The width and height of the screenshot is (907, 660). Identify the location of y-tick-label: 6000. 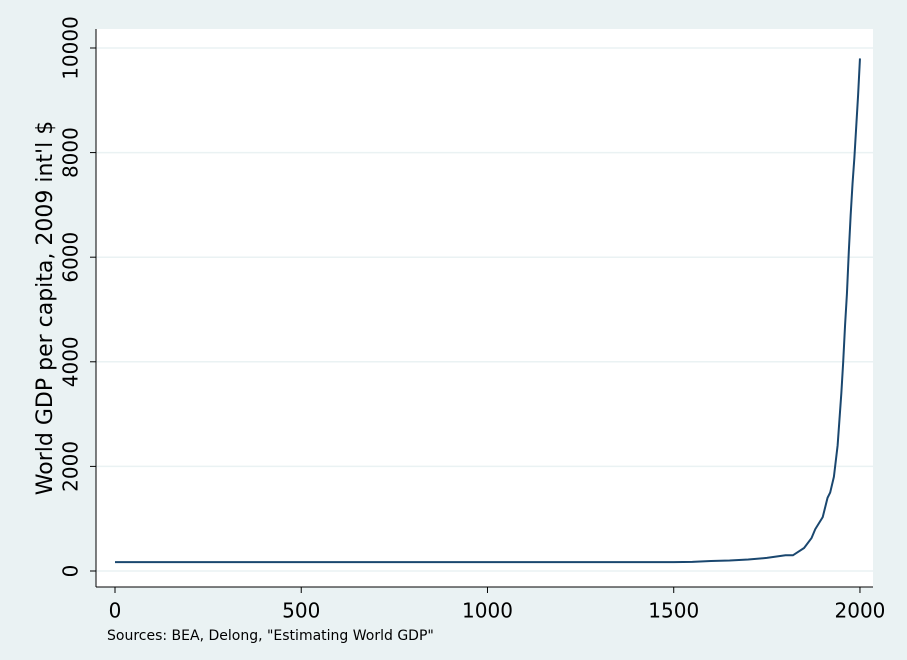
(71, 257).